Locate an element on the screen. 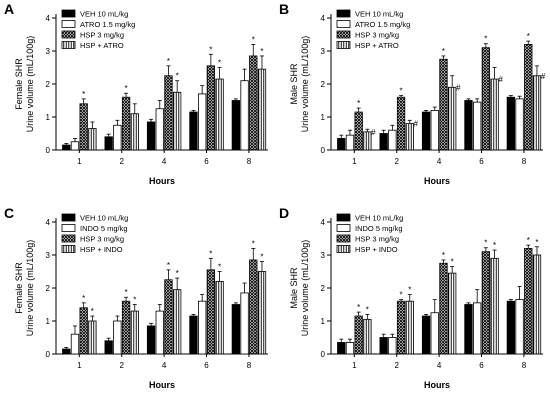 The width and height of the screenshot is (550, 407). legend-label: ATRO 1.5 mg/kg is located at coordinates (107, 24).